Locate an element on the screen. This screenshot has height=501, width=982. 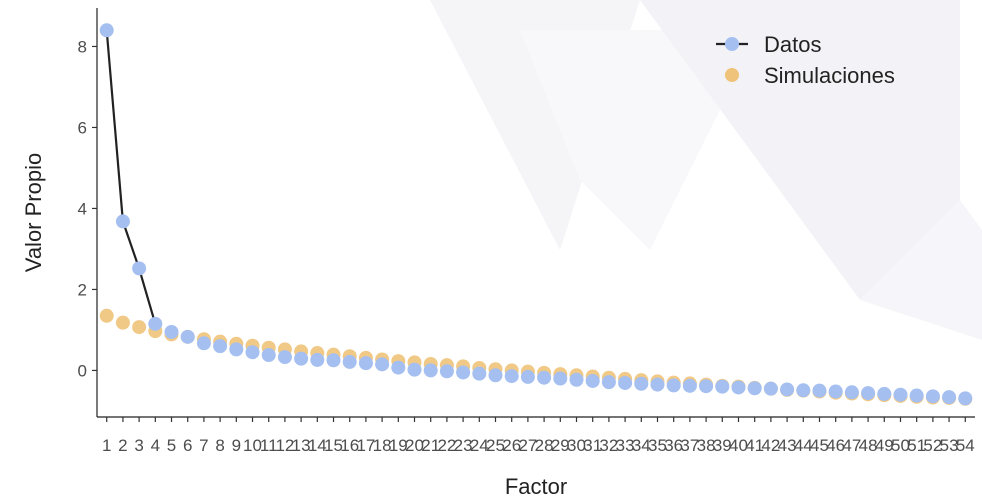
legend-simulaciones-label: Simulaciones is located at coordinates (829, 75).